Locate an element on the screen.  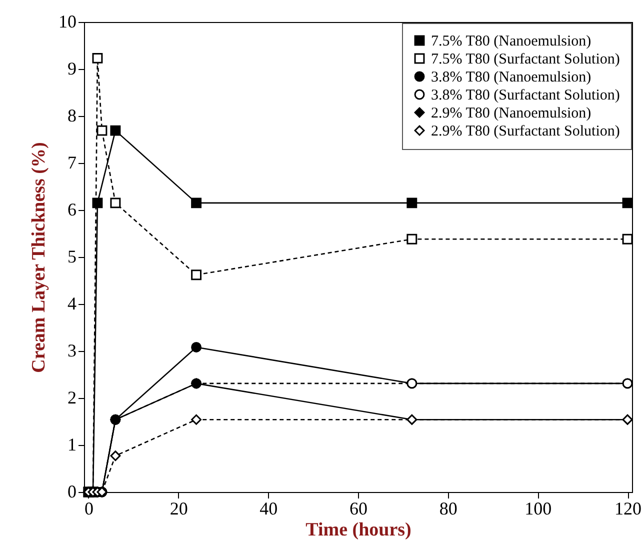
legend-label: 2.9% T80 (Nanoemulsion) is located at coordinates (511, 114).